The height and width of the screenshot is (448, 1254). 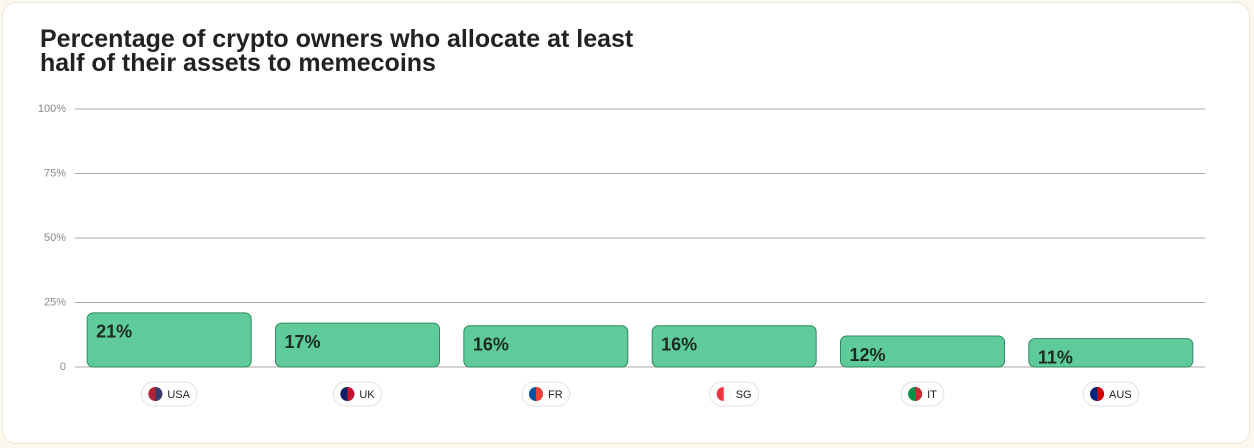 I want to click on y-tick-label: 25%, so click(x=55, y=302).